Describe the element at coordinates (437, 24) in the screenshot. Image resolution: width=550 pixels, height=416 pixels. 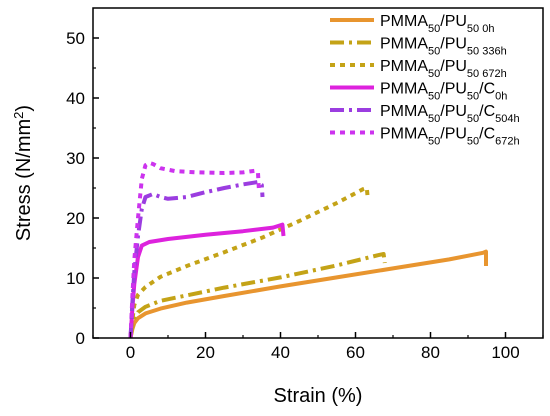
I see `legend-label-1: PMMA50/PU50 0h` at that location.